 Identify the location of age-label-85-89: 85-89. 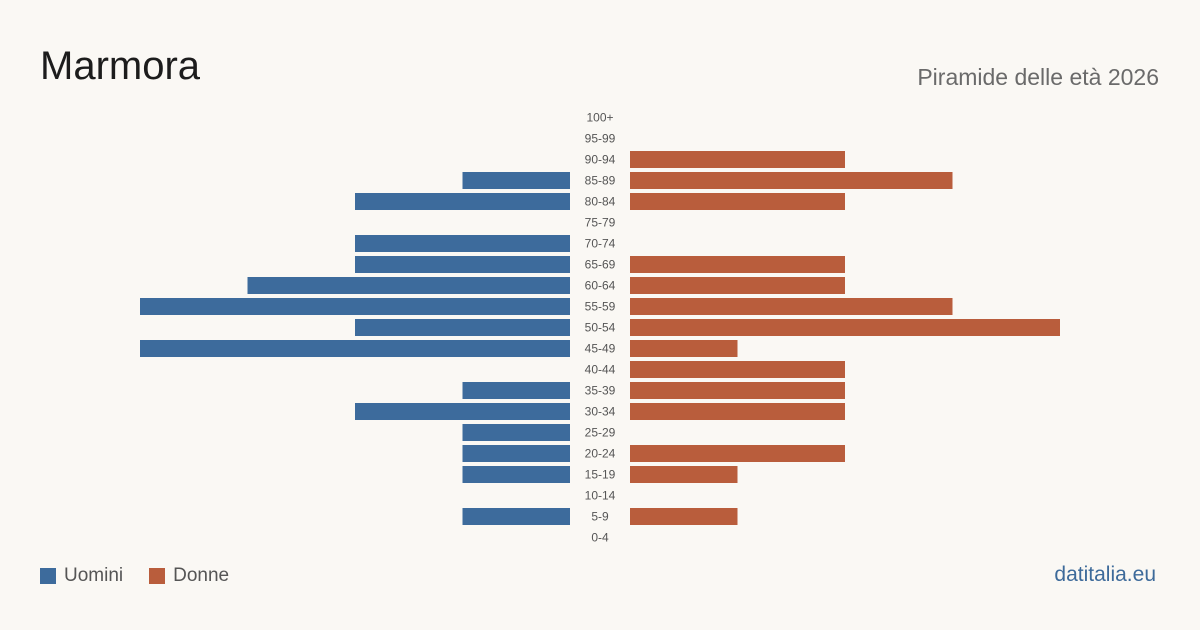
(600, 181).